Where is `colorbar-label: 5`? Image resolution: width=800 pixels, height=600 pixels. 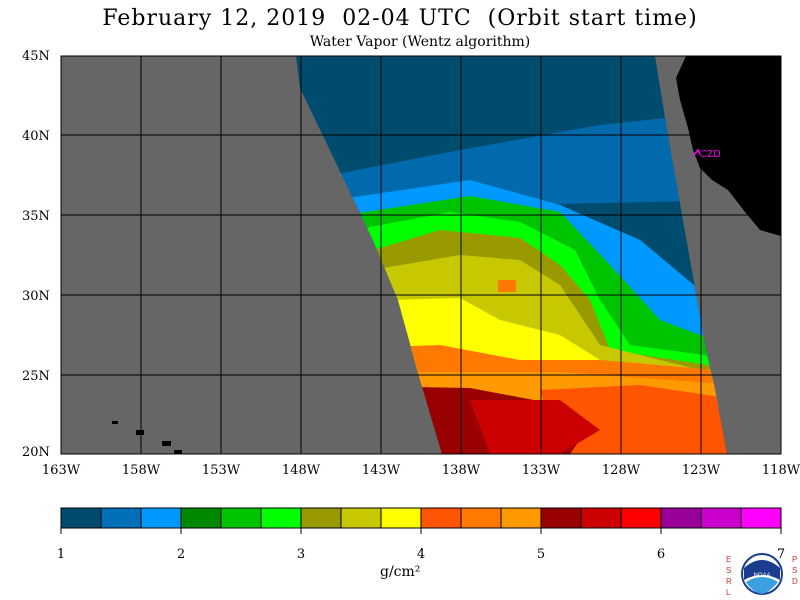
colorbar-label: 5 is located at coordinates (541, 554).